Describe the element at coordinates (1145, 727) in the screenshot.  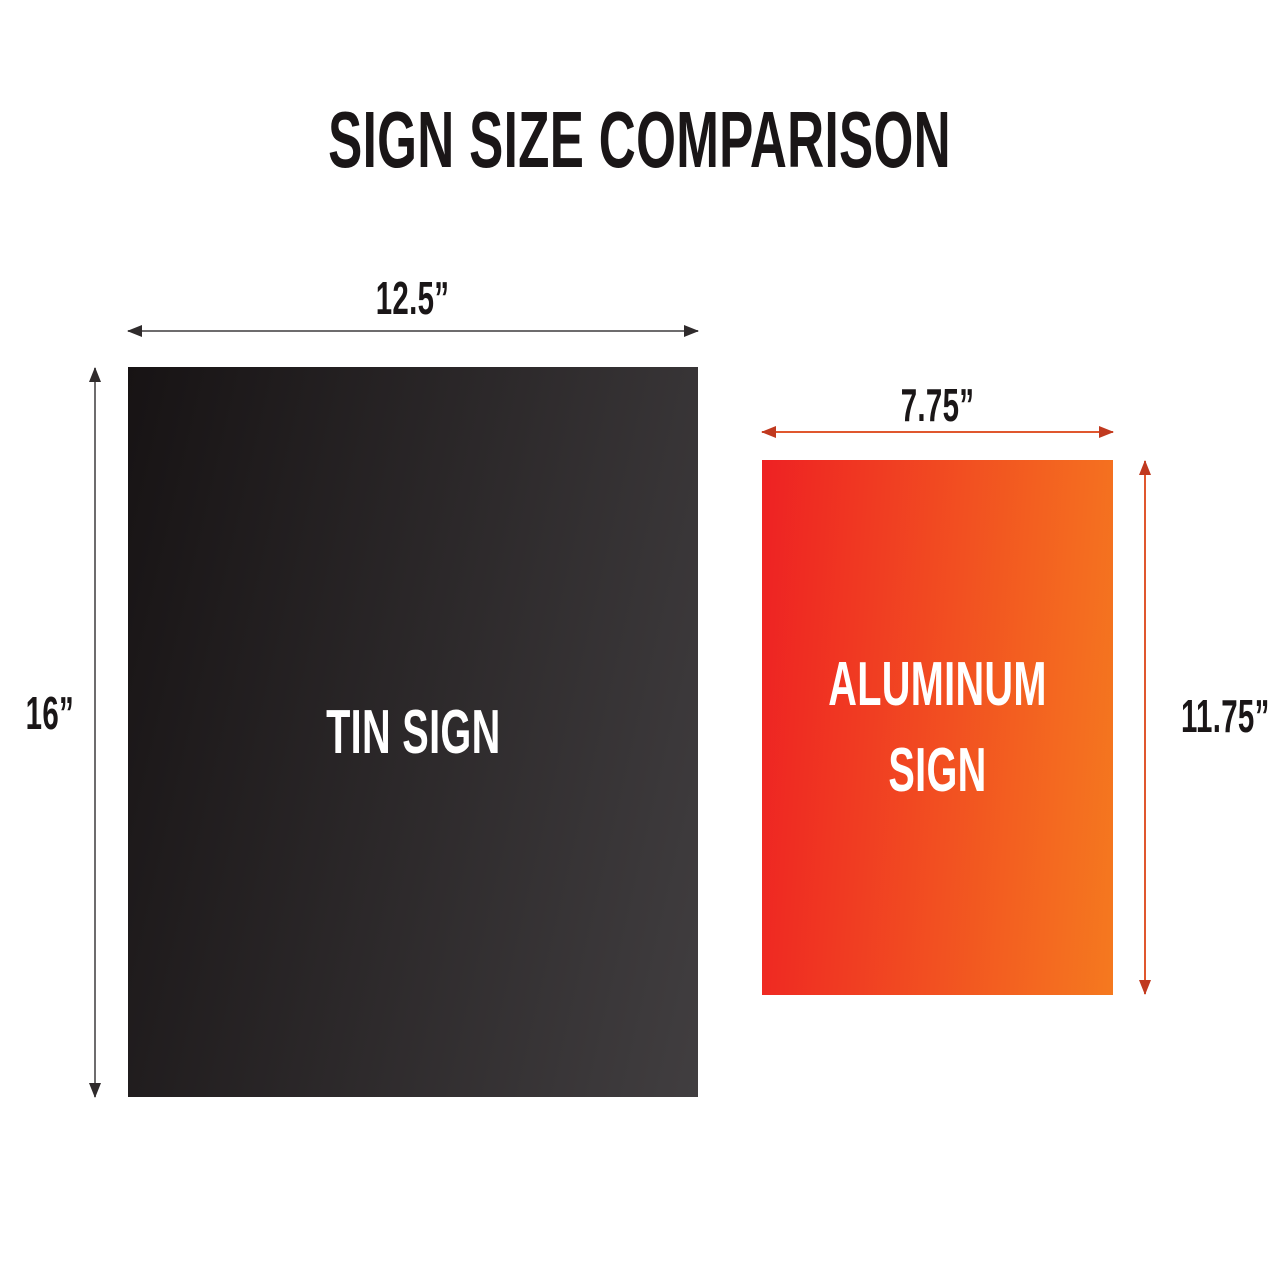
I see `aluminum-height-arrow` at that location.